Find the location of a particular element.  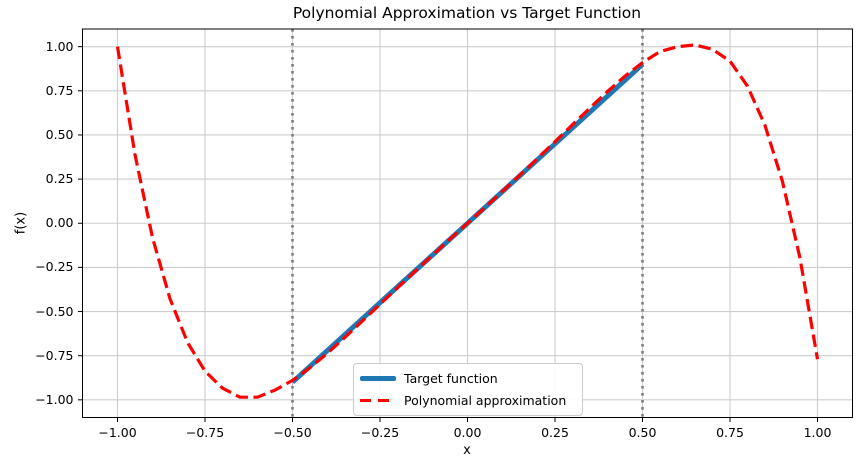

solid-line-swatch-icon is located at coordinates (378, 378).